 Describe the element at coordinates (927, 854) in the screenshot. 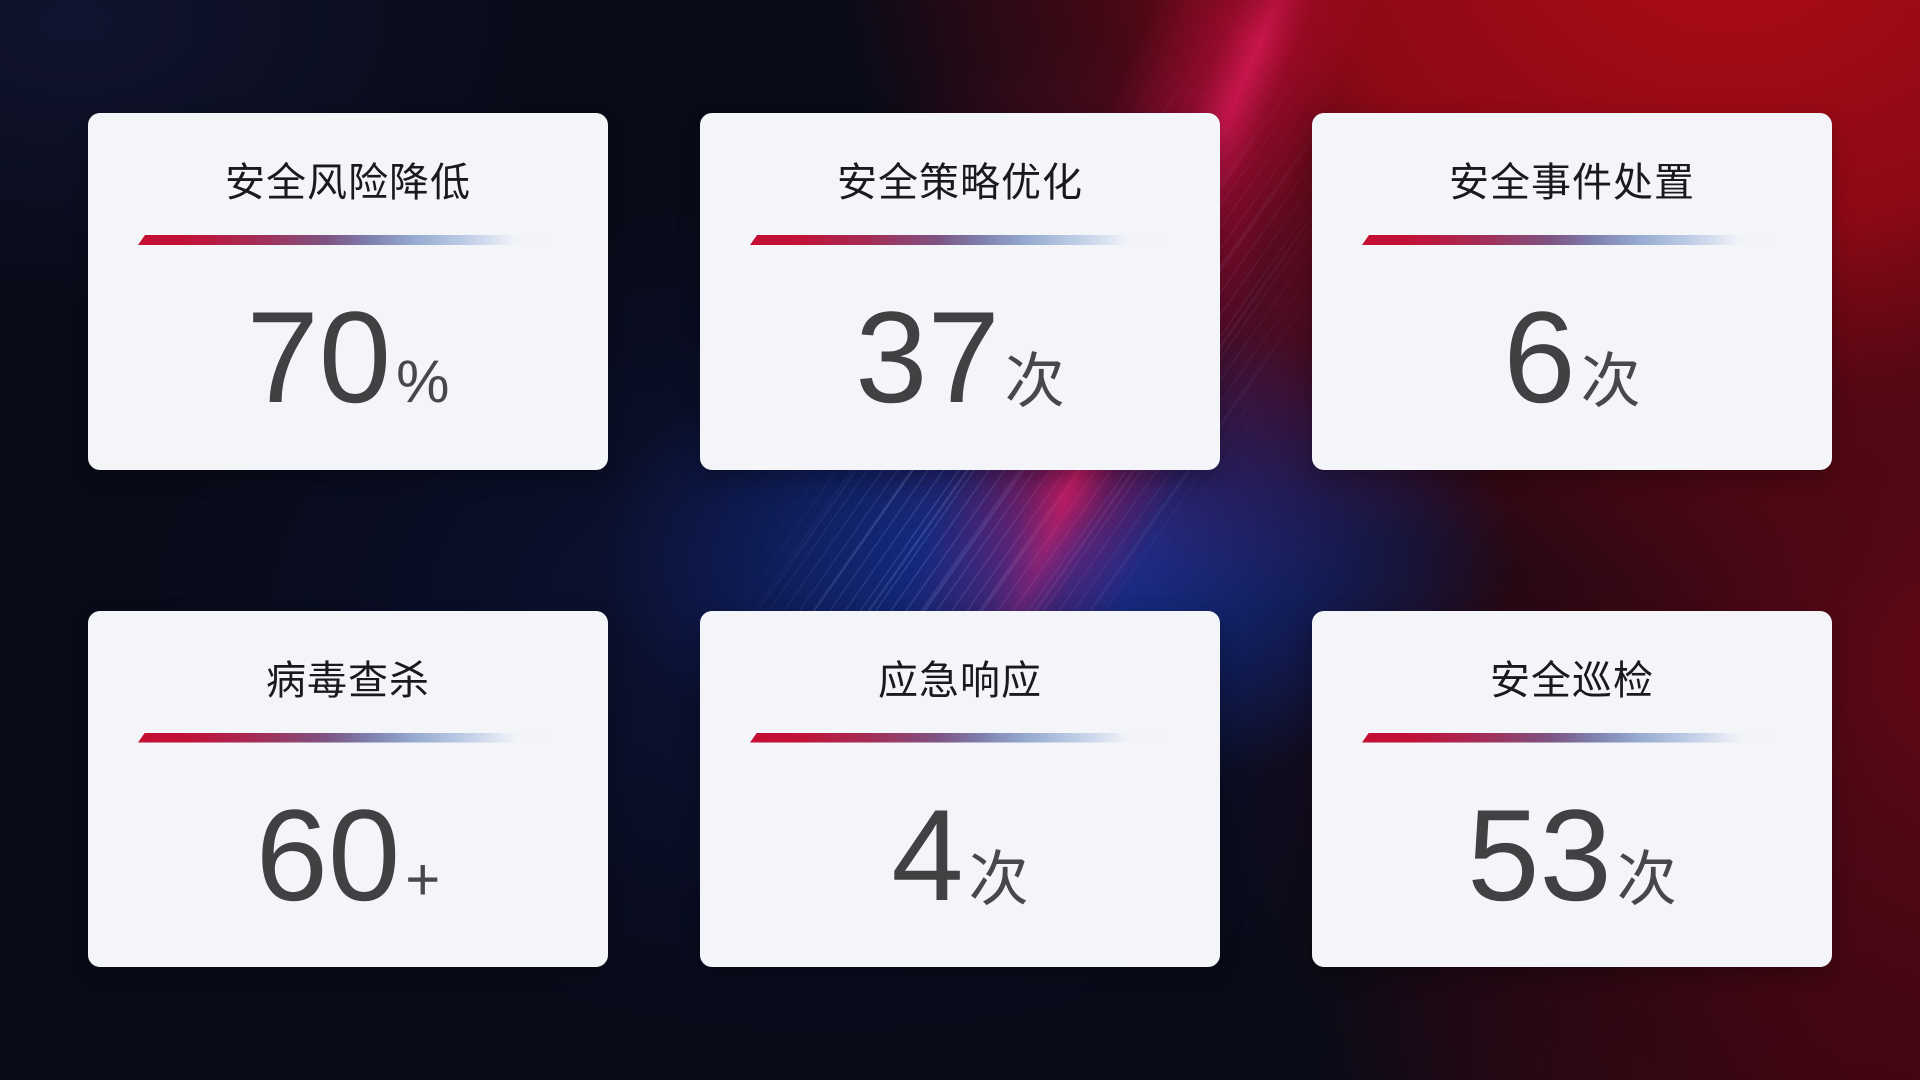

I see `stat-value: 4` at that location.